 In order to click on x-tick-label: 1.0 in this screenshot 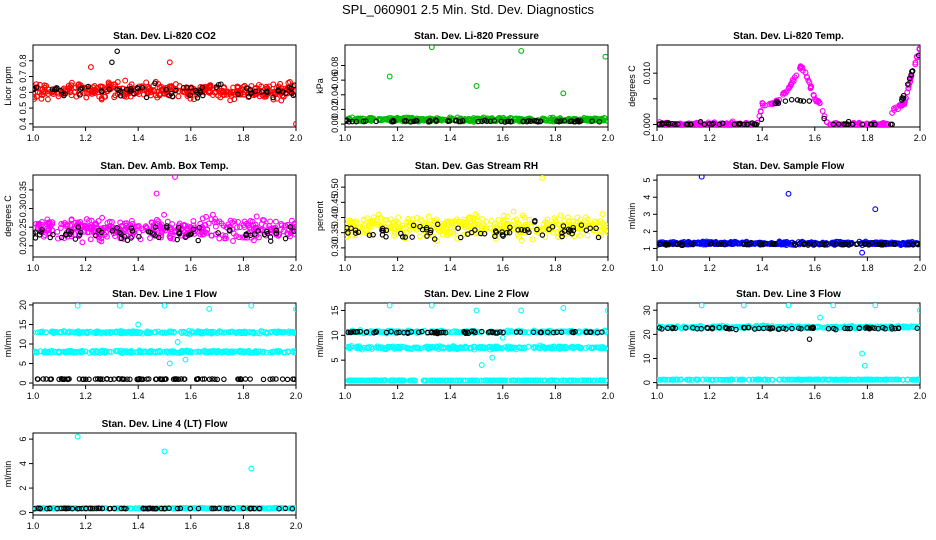, I will do `click(657, 268)`.